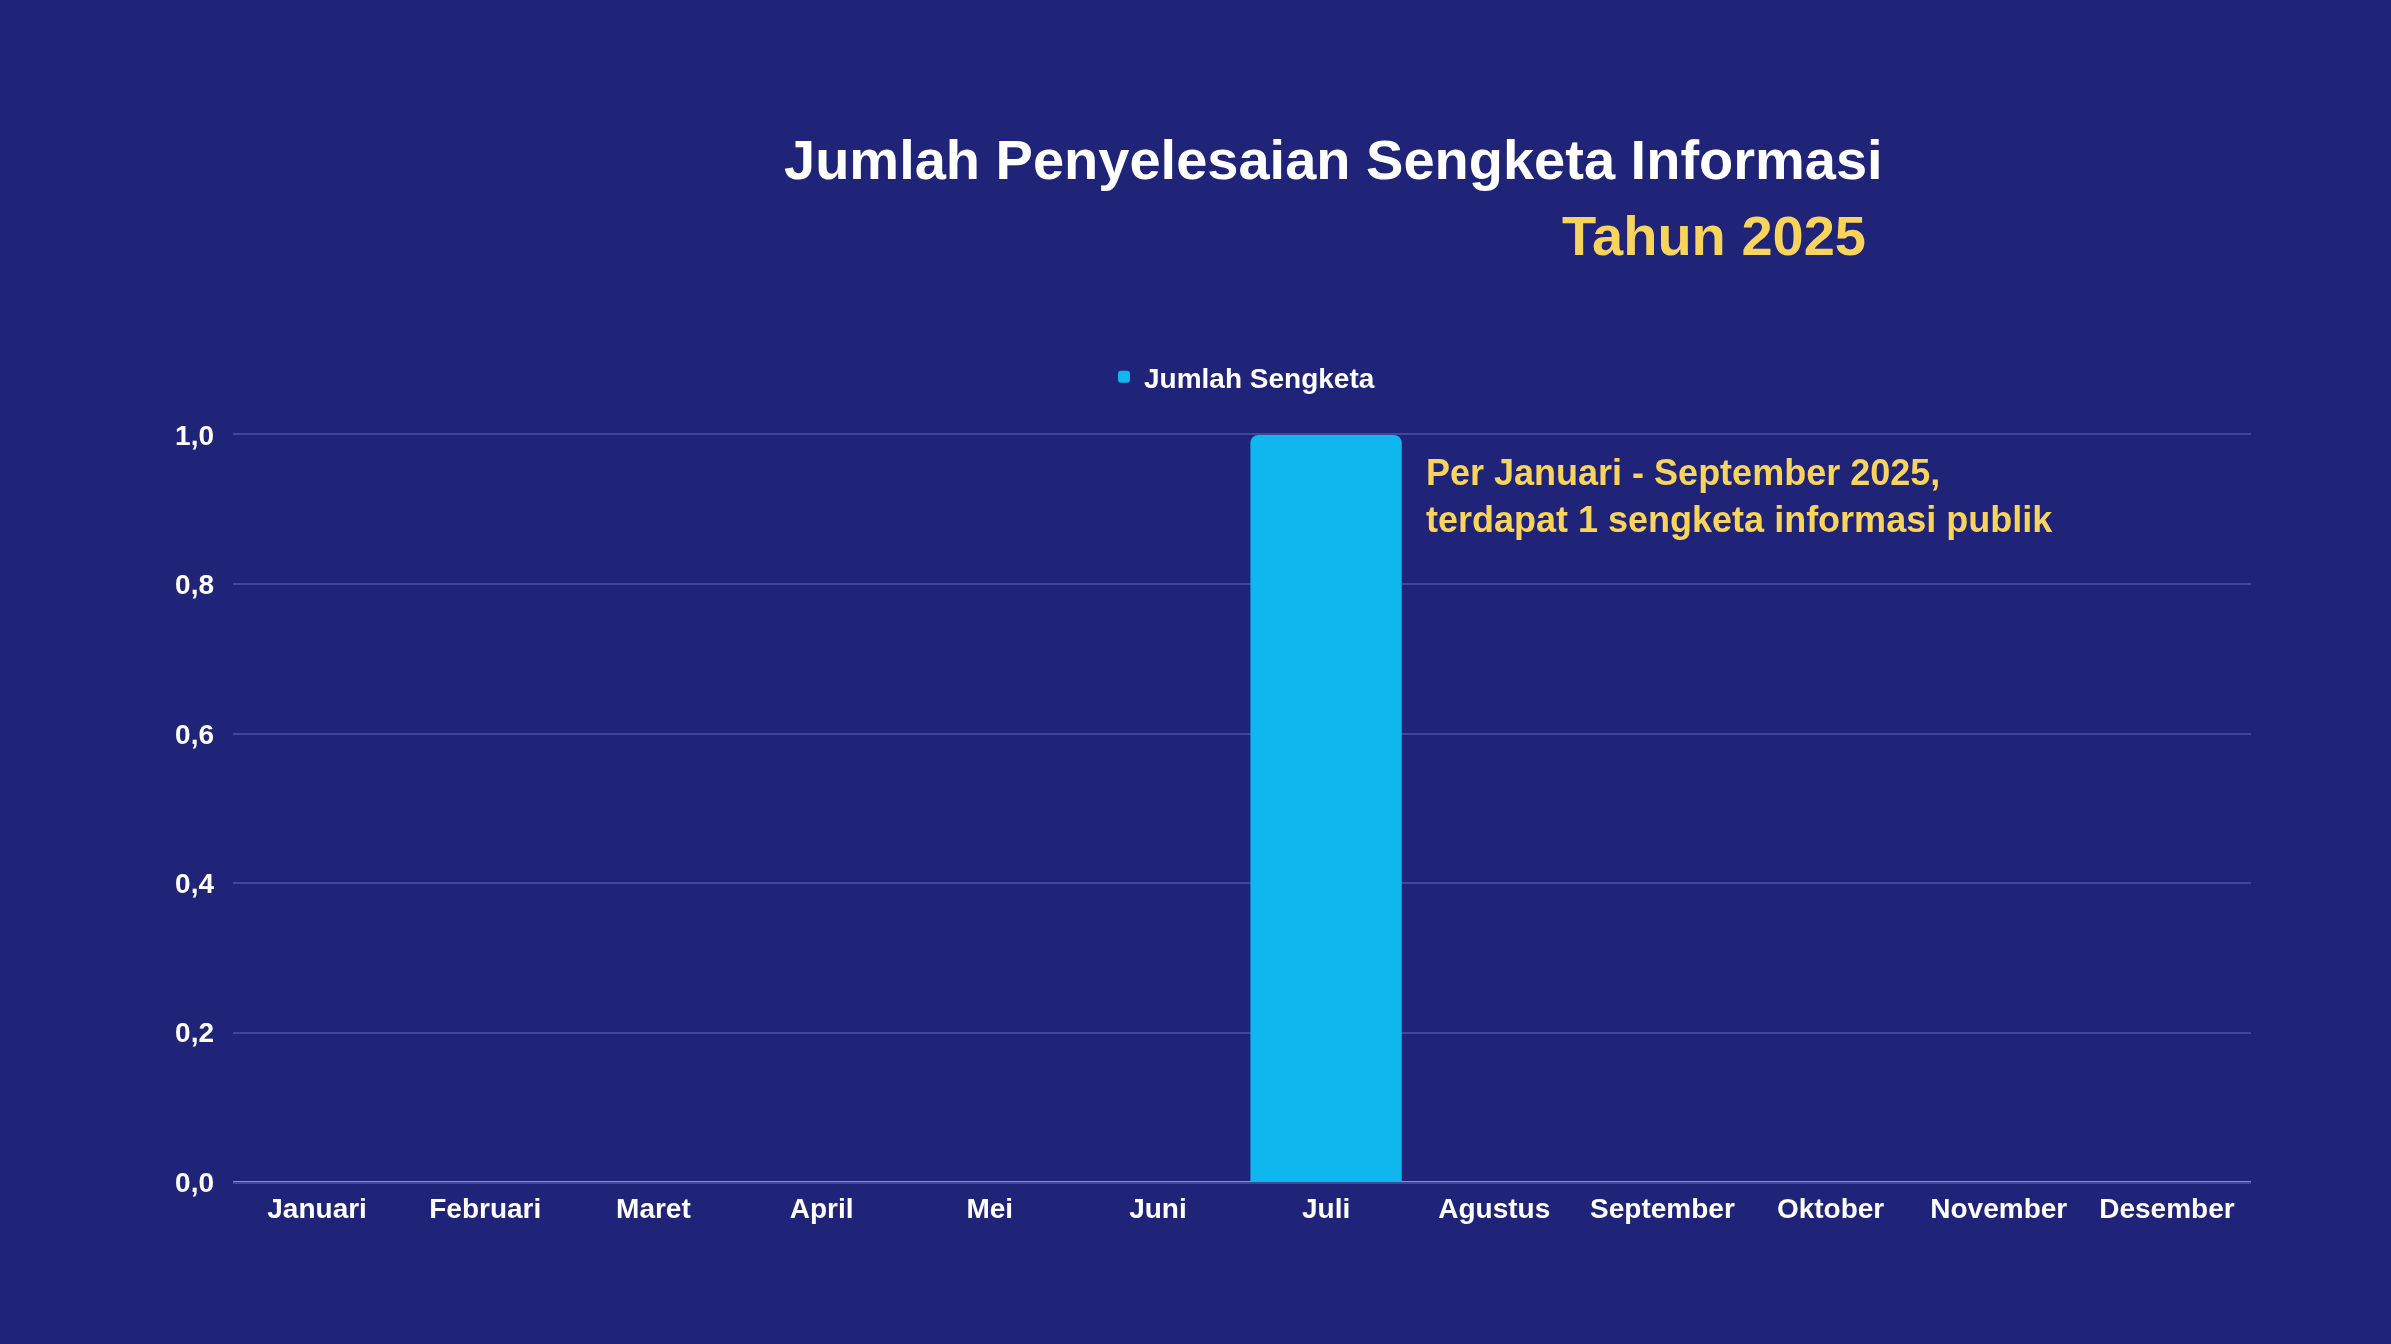  Describe the element at coordinates (194, 1182) in the screenshot. I see `y-tick-label: 0,0` at that location.